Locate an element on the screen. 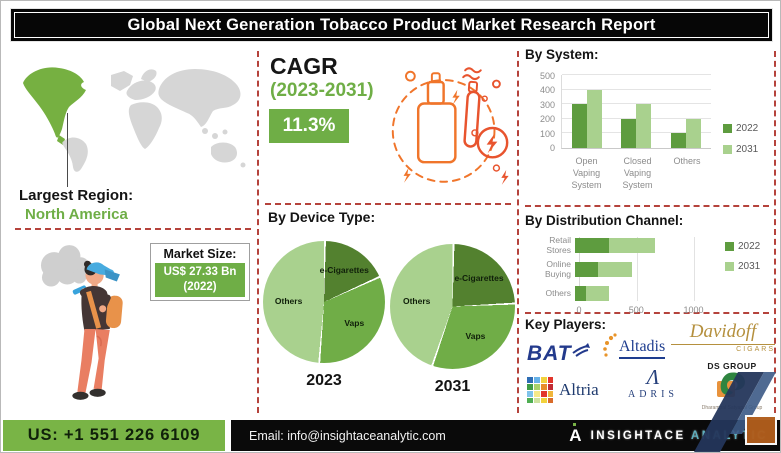 This screenshot has height=453, width=781. cagr-period: (2023-2031) is located at coordinates (322, 90).